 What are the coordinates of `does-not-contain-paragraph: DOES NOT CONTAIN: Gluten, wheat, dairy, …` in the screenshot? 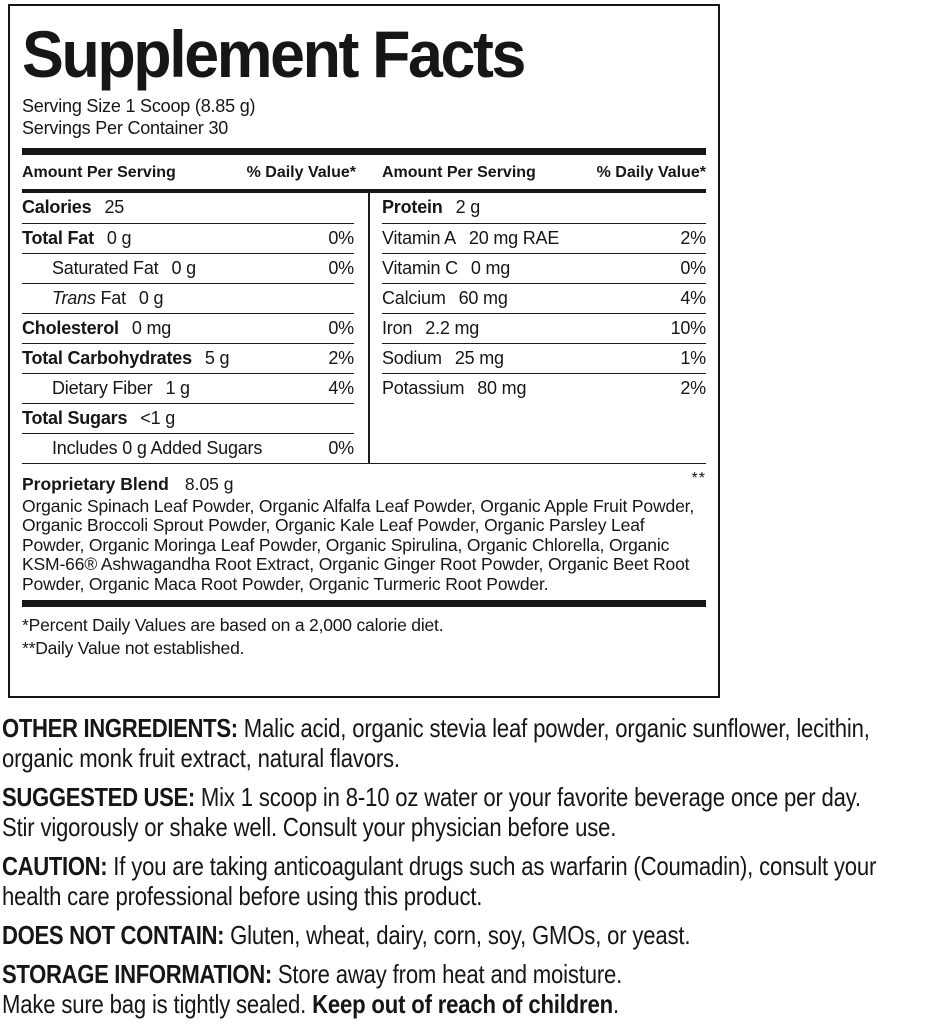 It's located at (346, 935).